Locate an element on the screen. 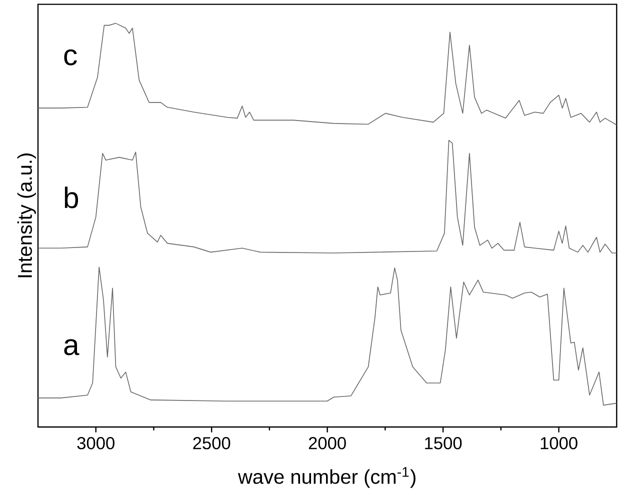 This screenshot has width=625, height=499. y-axis-title: Intensity (a.u.) is located at coordinates (26, 216).